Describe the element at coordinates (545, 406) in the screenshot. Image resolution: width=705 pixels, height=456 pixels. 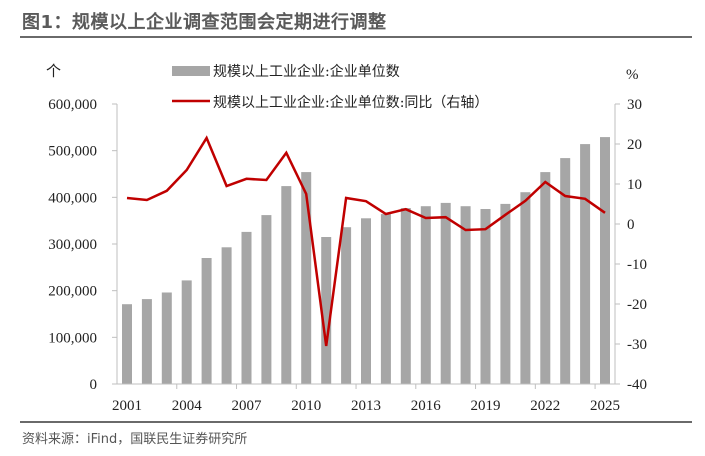
I see `x-tick-label: 2022` at that location.